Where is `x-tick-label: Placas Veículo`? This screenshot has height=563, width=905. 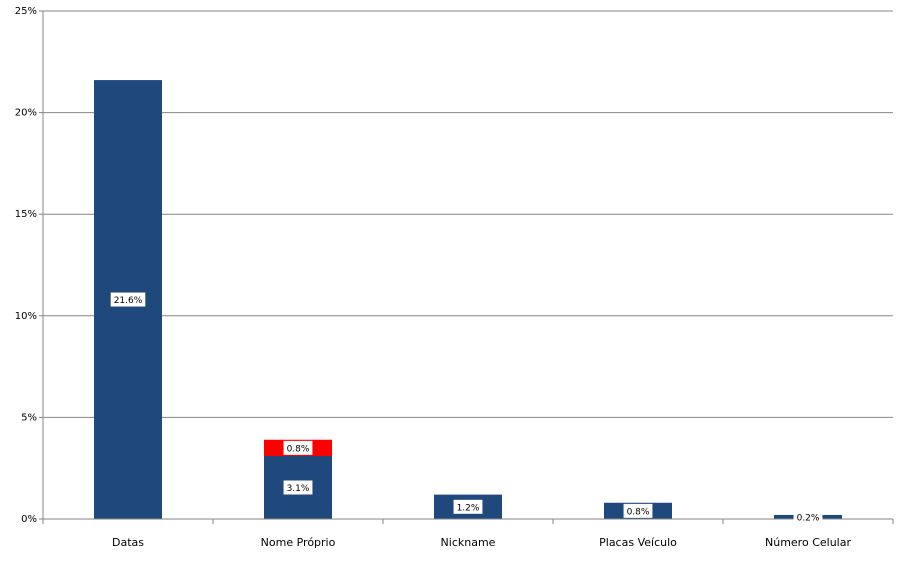
x-tick-label: Placas Veículo is located at coordinates (638, 542).